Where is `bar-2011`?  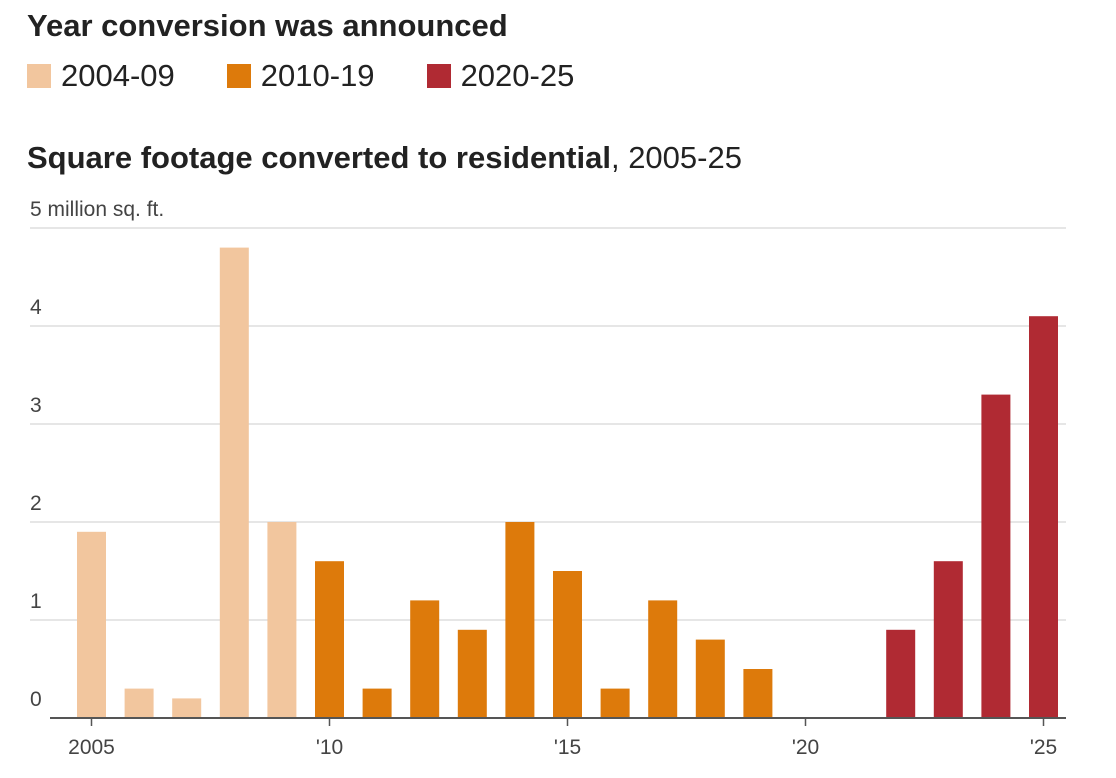 bar-2011 is located at coordinates (377, 703).